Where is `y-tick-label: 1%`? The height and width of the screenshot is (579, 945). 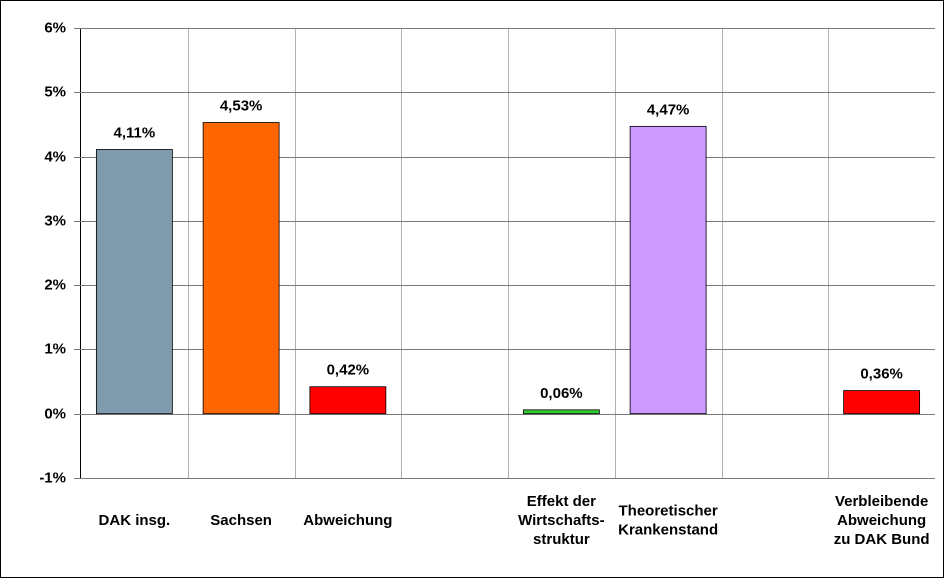
y-tick-label: 1% is located at coordinates (55, 348).